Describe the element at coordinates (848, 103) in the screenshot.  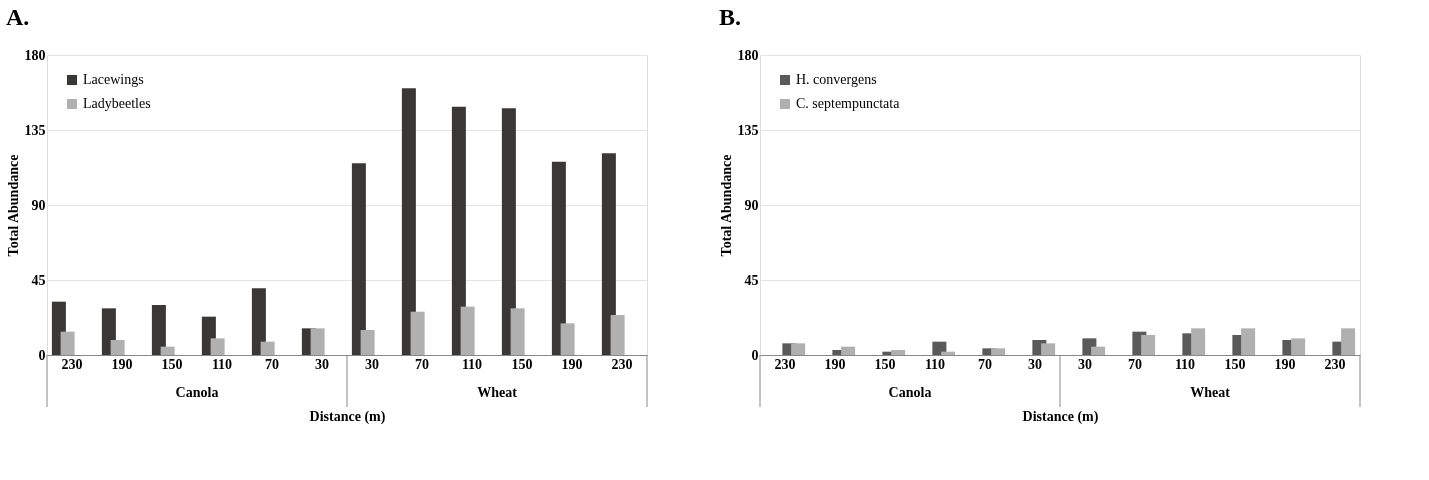
I see `legend-label: C. septempunctata` at that location.